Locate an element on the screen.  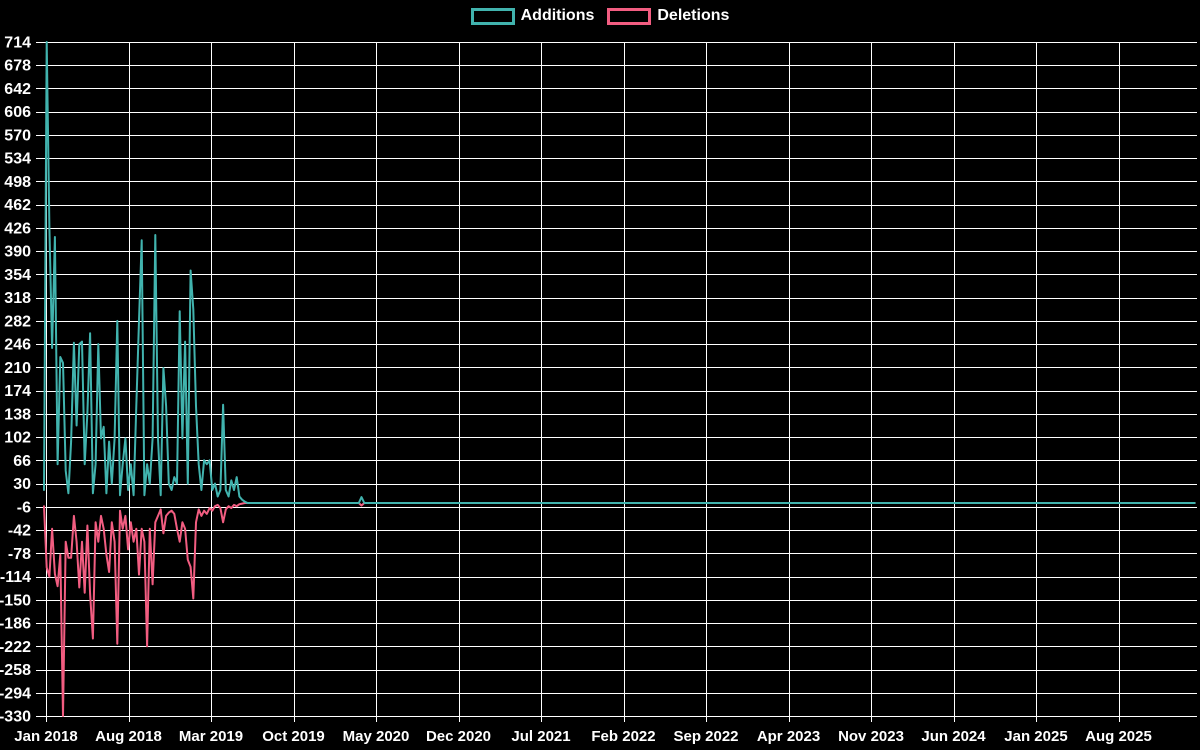
y-tick-label: 570 is located at coordinates (17, 135).